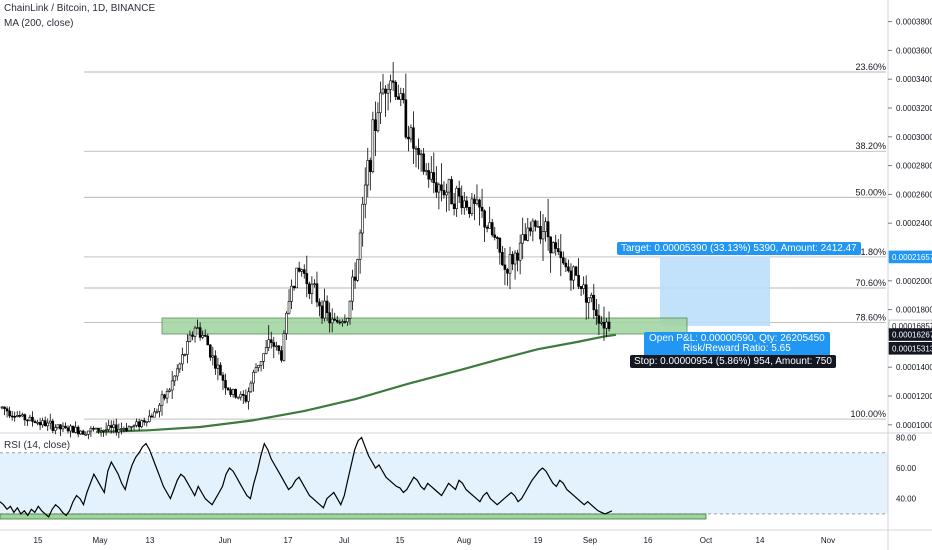  I want to click on time-tick-label: Jun, so click(225, 540).